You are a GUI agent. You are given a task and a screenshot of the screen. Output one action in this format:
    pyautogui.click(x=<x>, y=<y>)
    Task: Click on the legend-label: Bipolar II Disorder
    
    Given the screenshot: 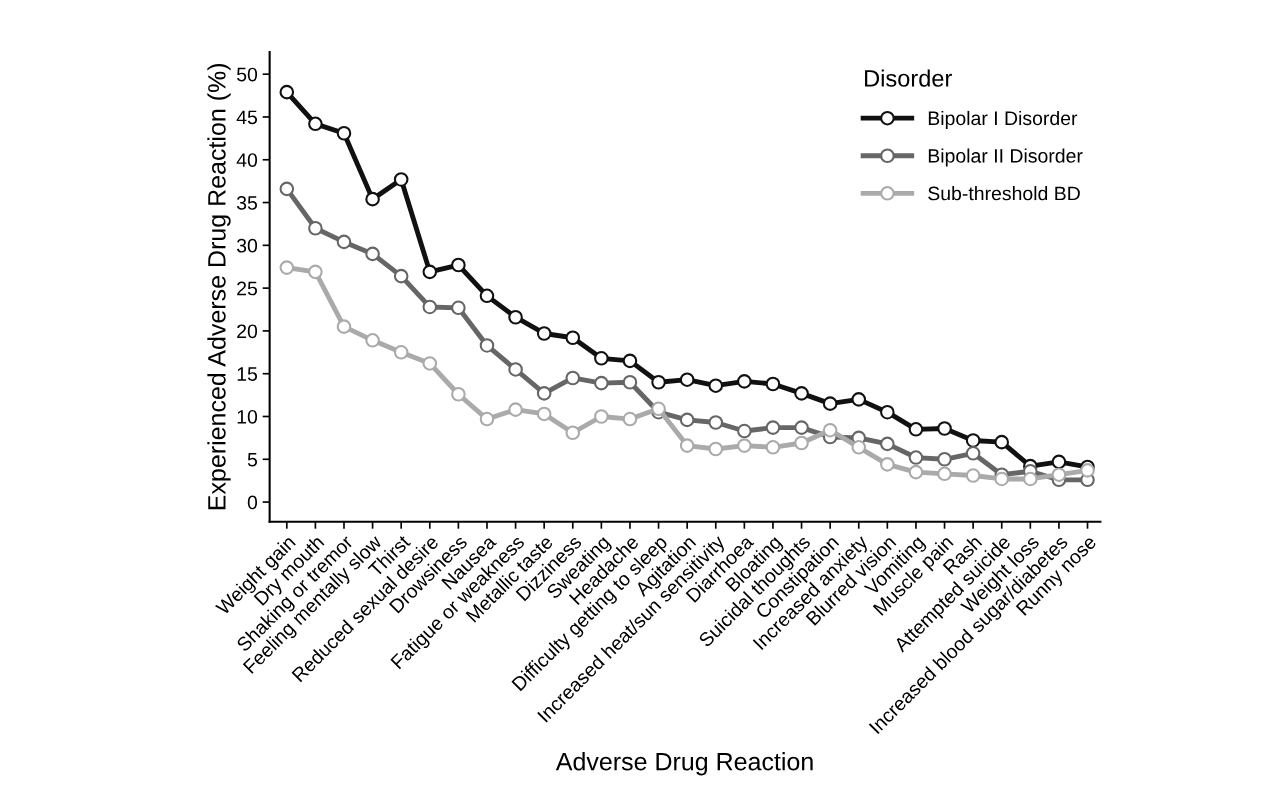 What is the action you would take?
    pyautogui.click(x=1005, y=157)
    